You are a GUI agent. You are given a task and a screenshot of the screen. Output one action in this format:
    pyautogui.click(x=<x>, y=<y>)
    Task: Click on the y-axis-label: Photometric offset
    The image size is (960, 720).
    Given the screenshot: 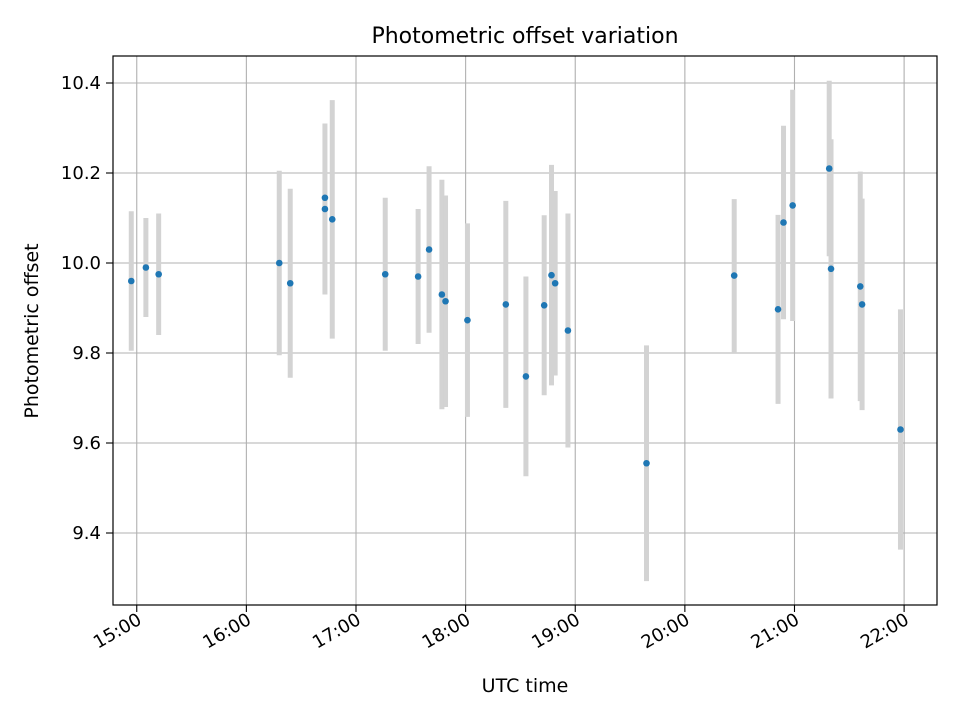 What is the action you would take?
    pyautogui.click(x=32, y=330)
    